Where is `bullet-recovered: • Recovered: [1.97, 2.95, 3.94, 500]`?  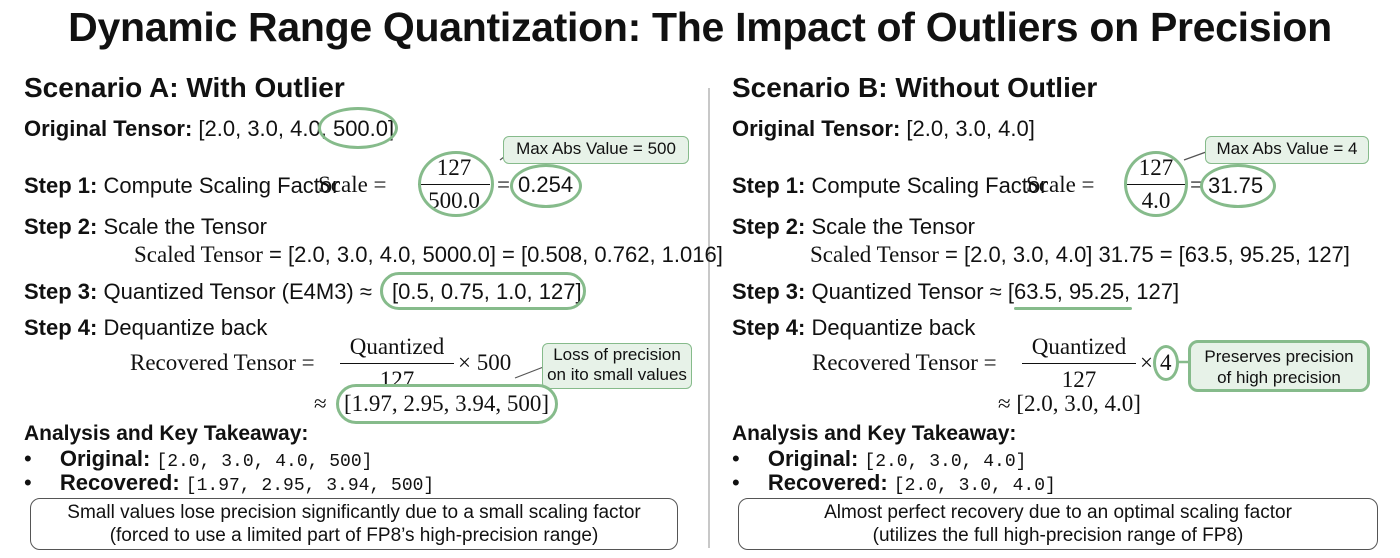 bullet-recovered: • Recovered: [1.97, 2.95, 3.94, 500] is located at coordinates (229, 483).